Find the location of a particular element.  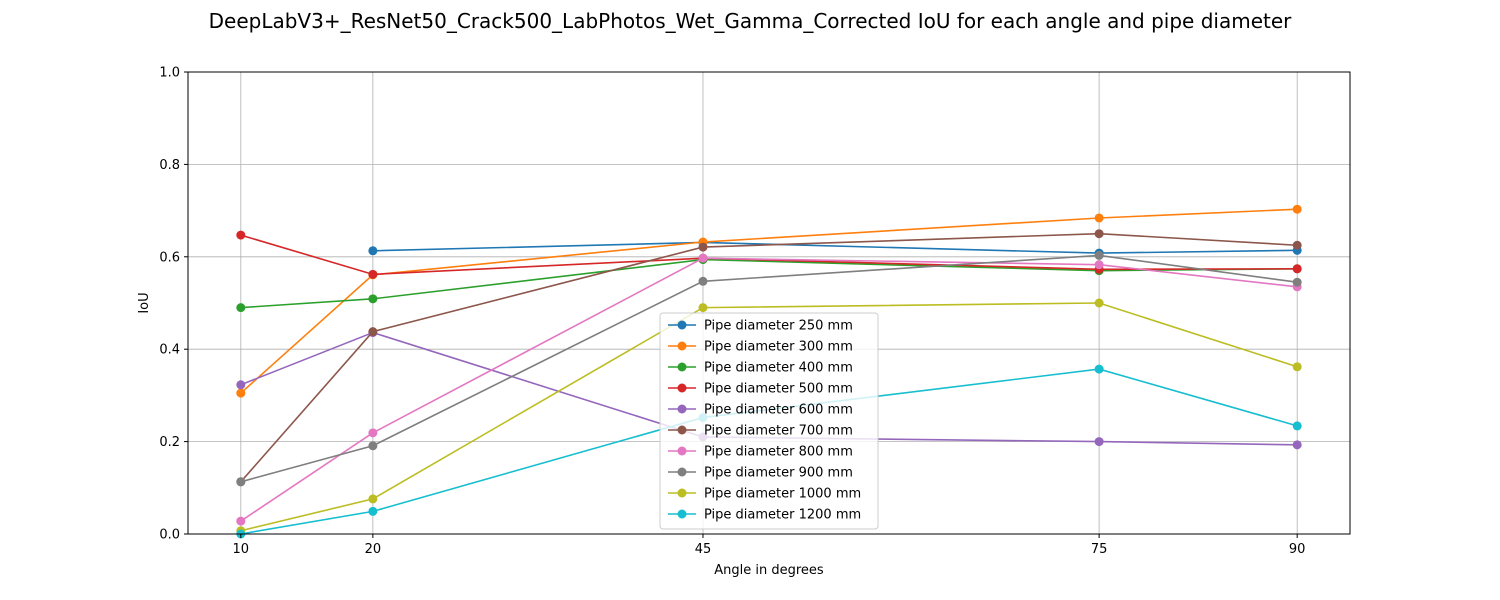

legend-label: Pipe diameter 500 mm is located at coordinates (778, 389).